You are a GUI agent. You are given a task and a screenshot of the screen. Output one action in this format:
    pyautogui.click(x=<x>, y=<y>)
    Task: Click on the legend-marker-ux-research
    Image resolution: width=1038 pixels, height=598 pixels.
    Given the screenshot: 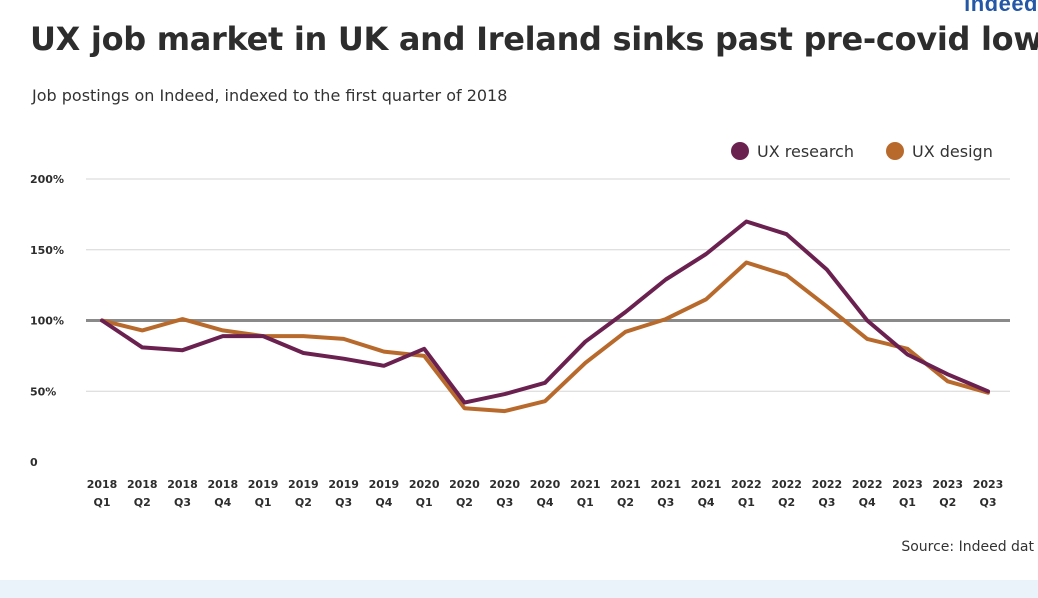 What is the action you would take?
    pyautogui.click(x=740, y=151)
    